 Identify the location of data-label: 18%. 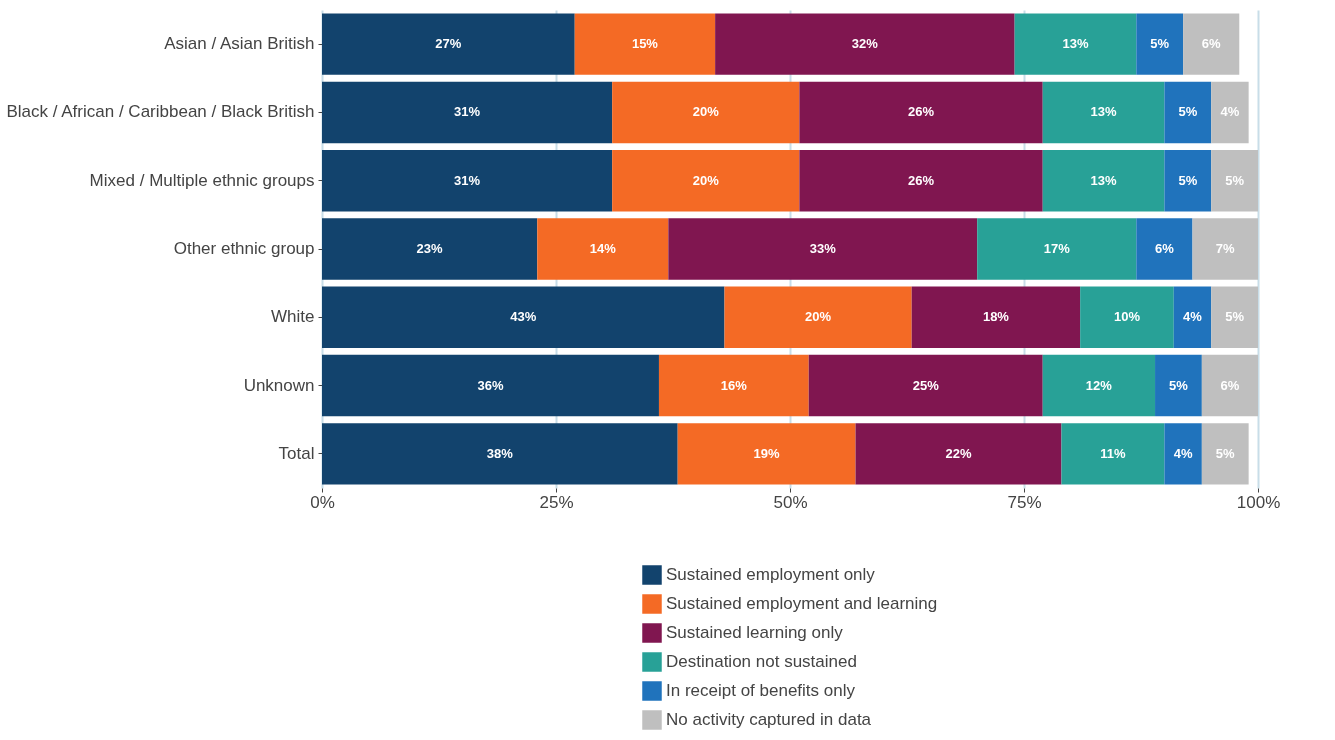
(996, 317).